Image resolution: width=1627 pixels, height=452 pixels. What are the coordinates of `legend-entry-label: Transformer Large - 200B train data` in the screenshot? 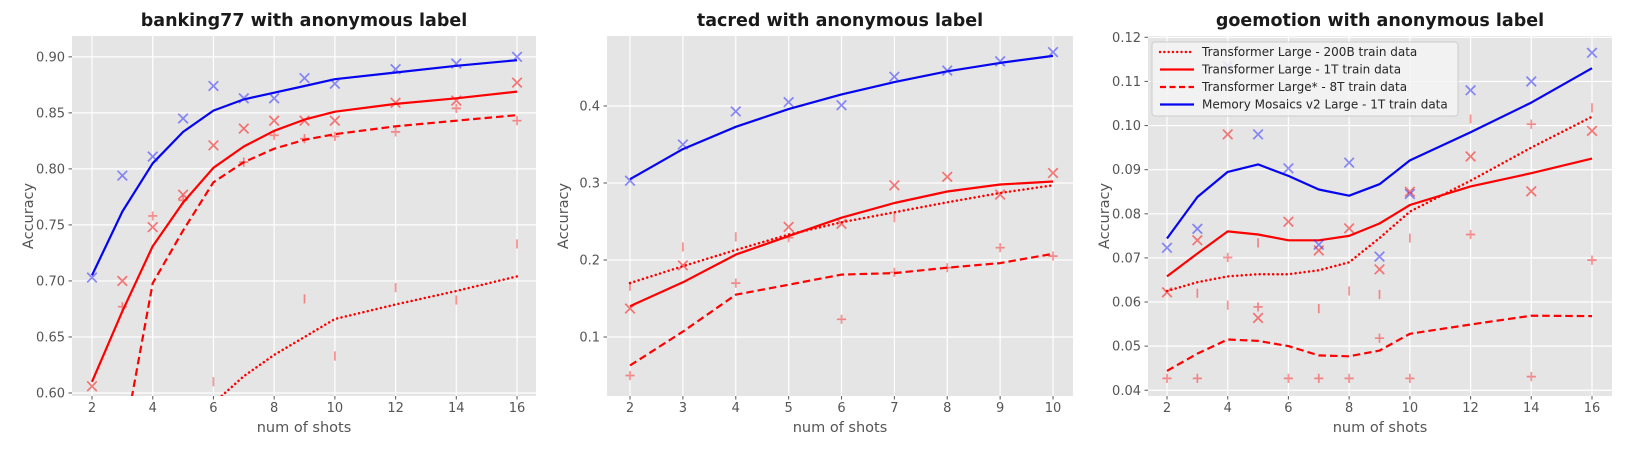 It's located at (1309, 52).